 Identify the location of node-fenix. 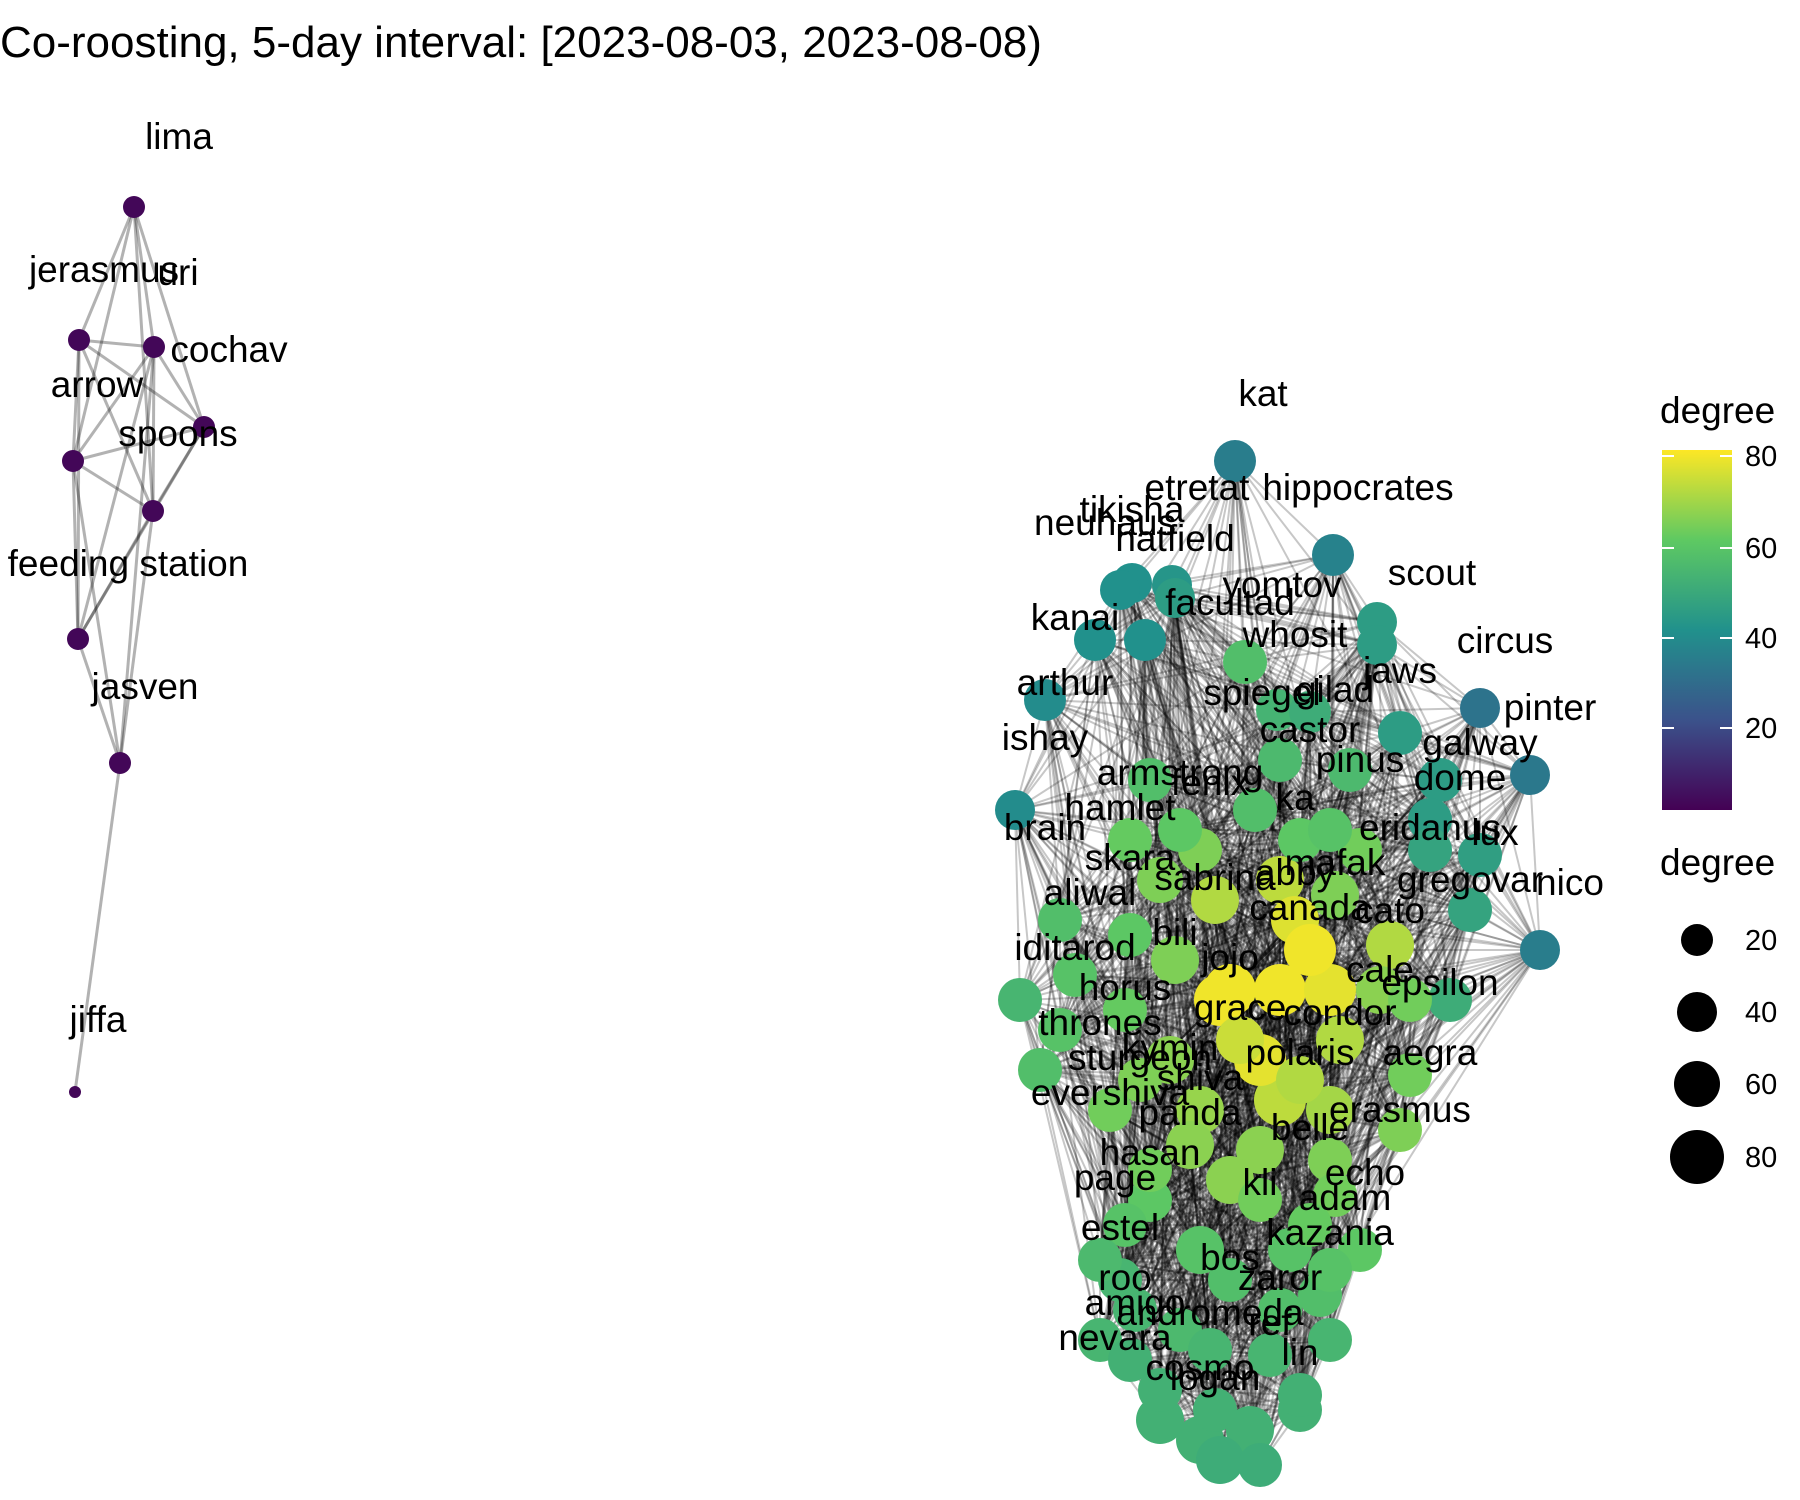
(1255, 810).